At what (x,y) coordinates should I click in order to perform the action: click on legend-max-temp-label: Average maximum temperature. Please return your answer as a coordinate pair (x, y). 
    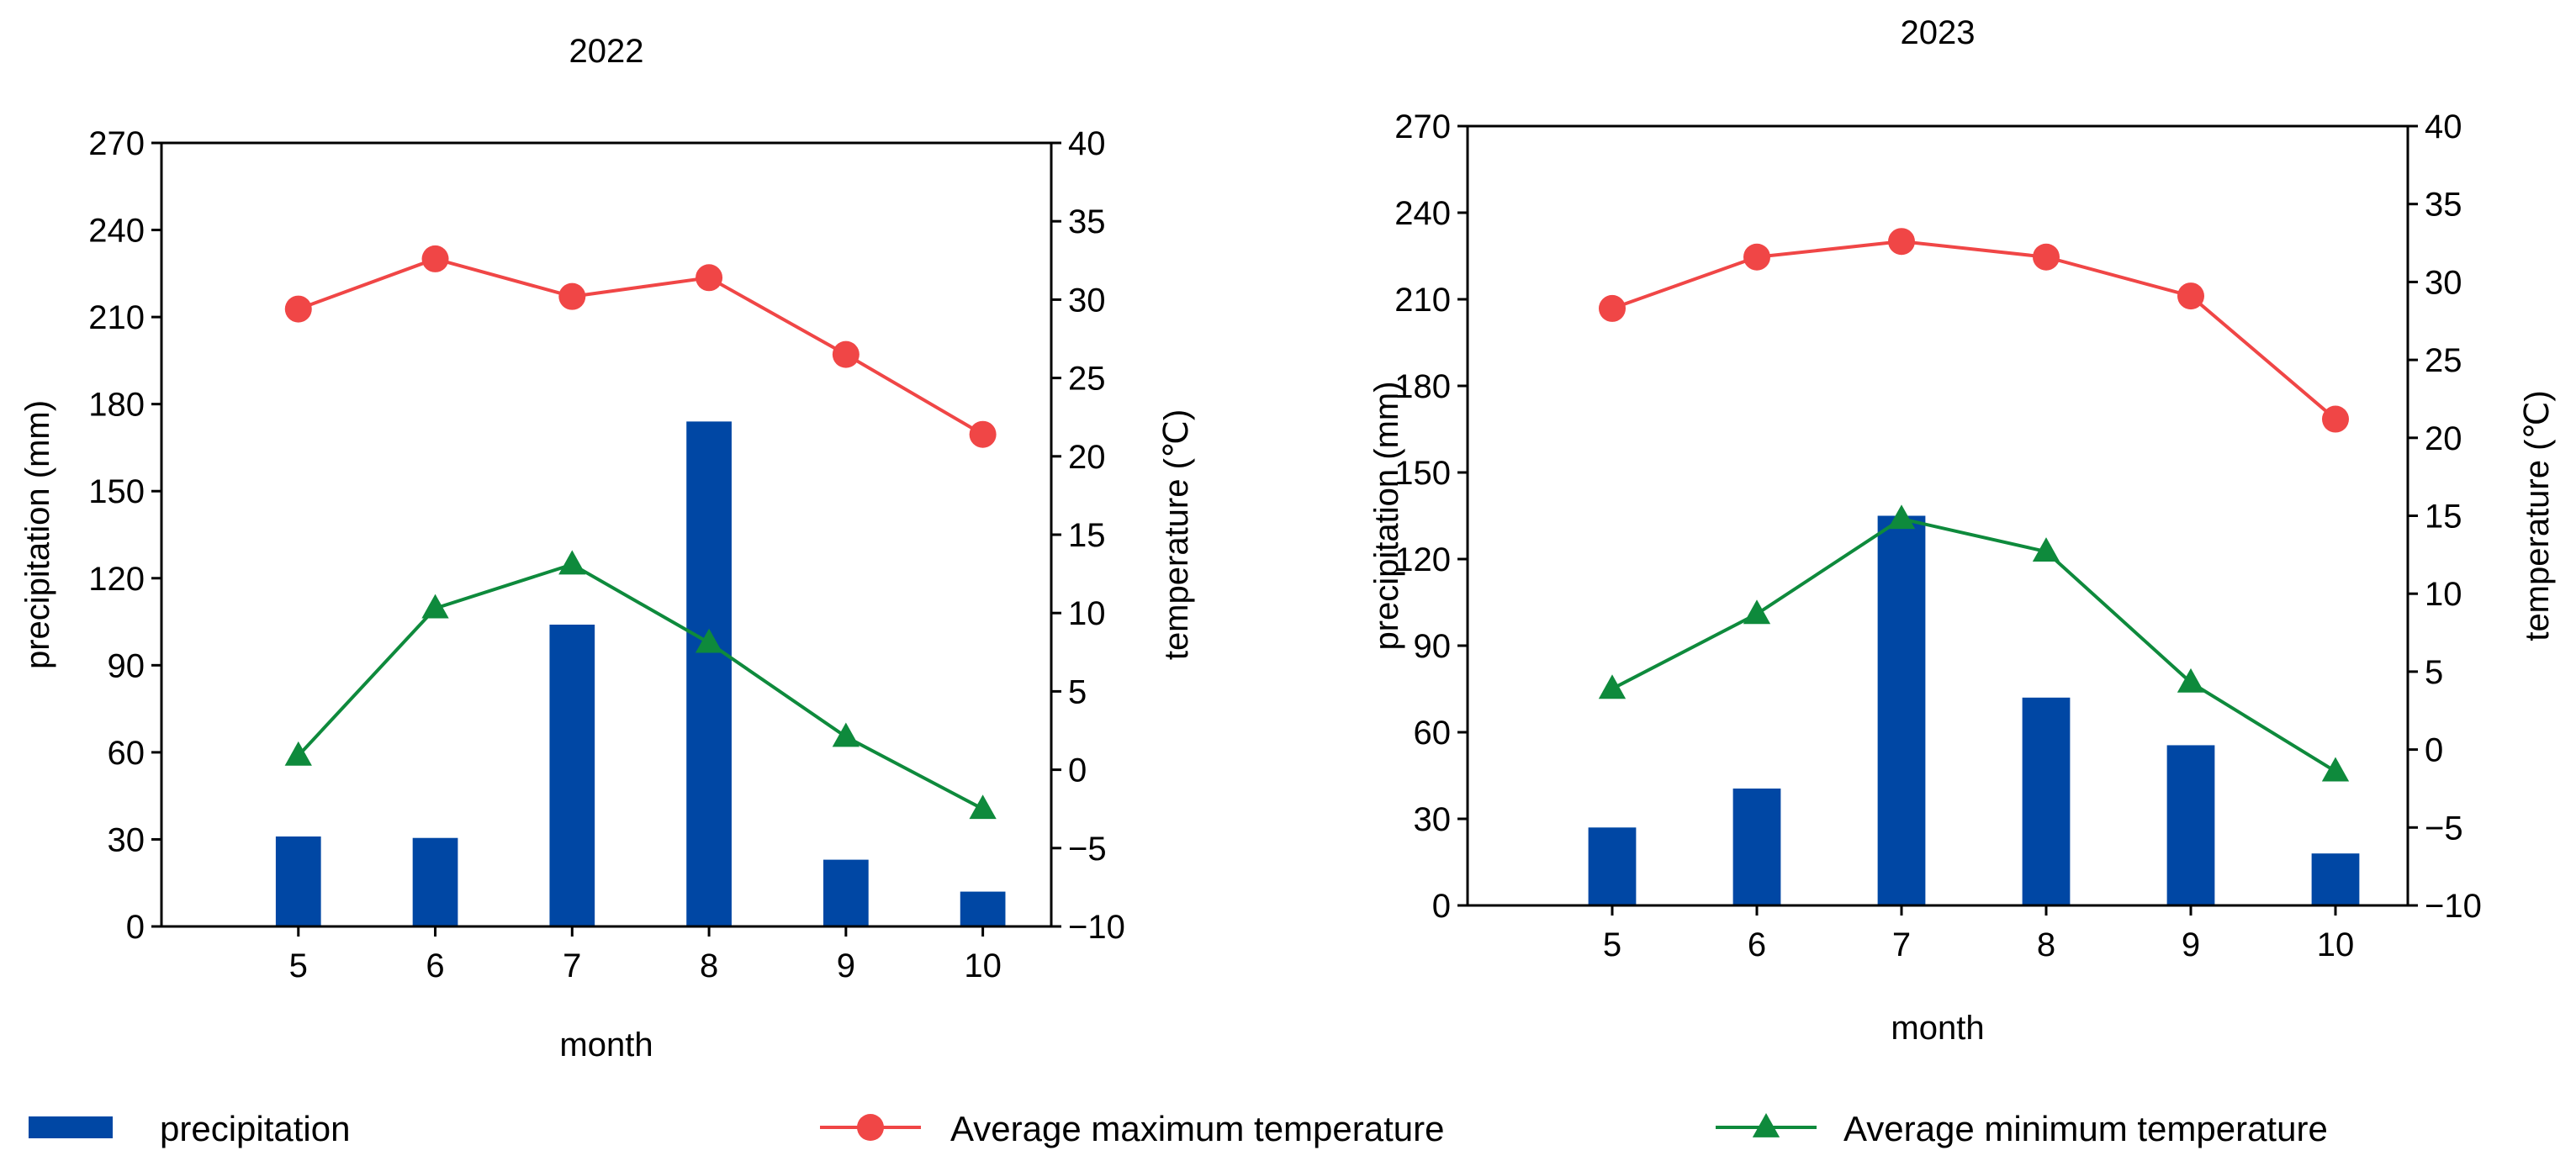
    Looking at the image, I should click on (1197, 1128).